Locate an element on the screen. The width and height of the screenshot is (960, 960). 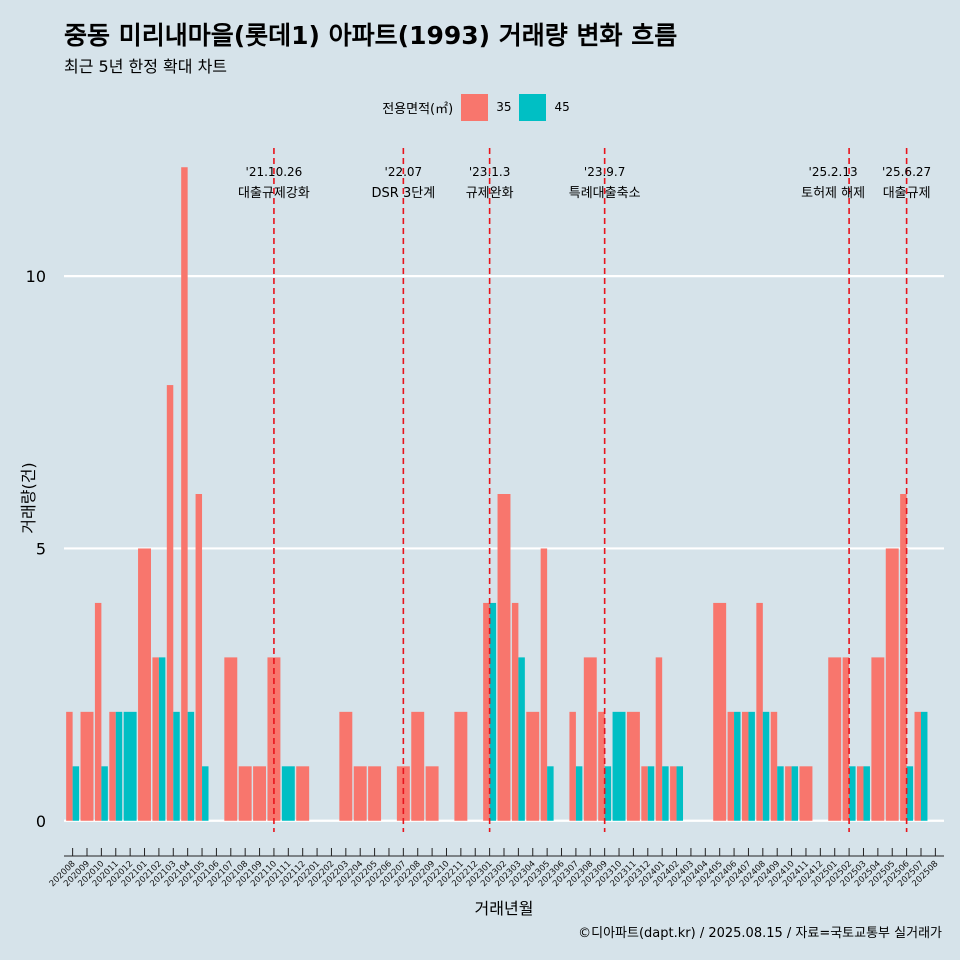
legend-item-45: 45 is located at coordinates (544, 107).